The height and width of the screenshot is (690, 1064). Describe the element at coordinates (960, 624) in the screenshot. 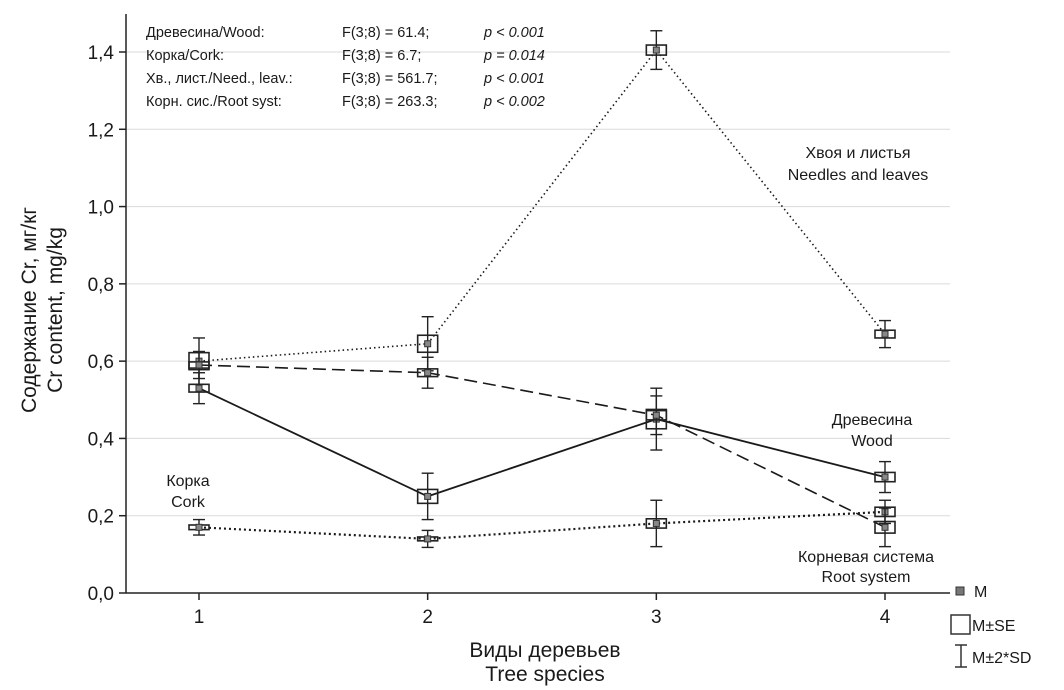

I see `legend-se-marker` at that location.